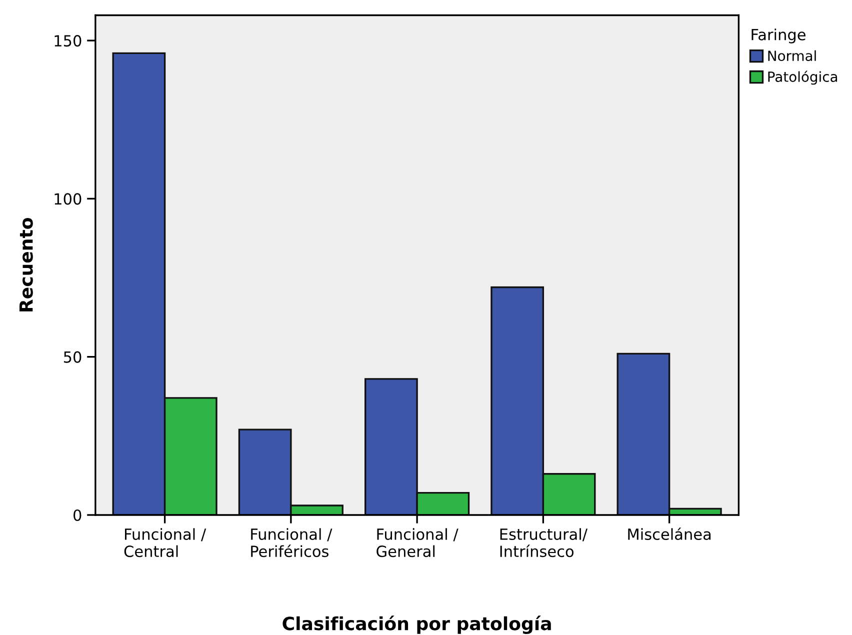 The image size is (852, 635). What do you see at coordinates (779, 36) in the screenshot?
I see `legend-title: Faringe` at bounding box center [779, 36].